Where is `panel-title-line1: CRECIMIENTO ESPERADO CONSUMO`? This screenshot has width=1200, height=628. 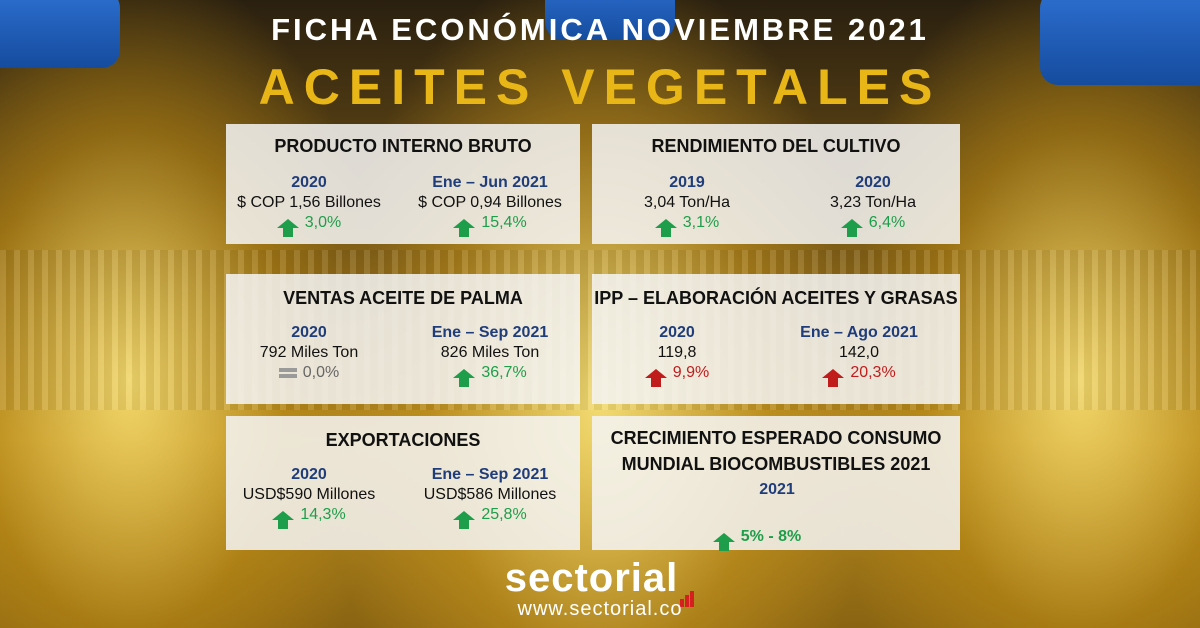 panel-title-line1: CRECIMIENTO ESPERADO CONSUMO is located at coordinates (776, 438).